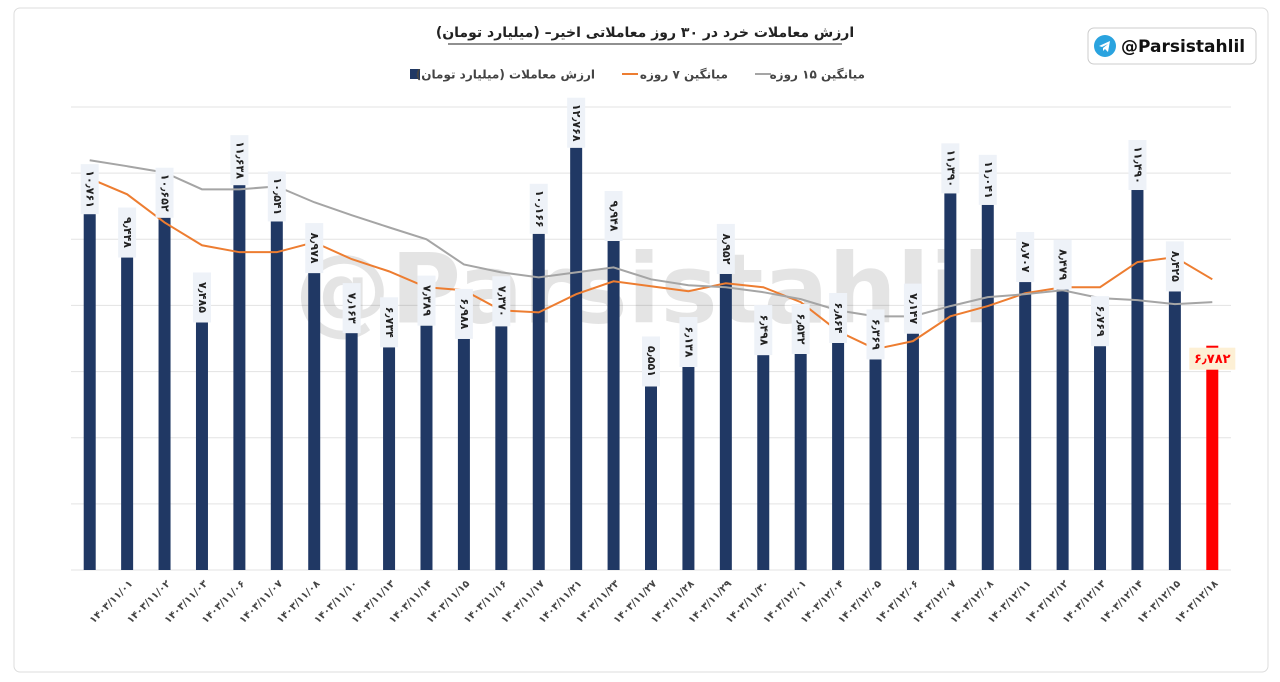 This screenshot has width=1280, height=682. I want to click on value-label: ۶٫۷۶۹, so click(1100, 321).